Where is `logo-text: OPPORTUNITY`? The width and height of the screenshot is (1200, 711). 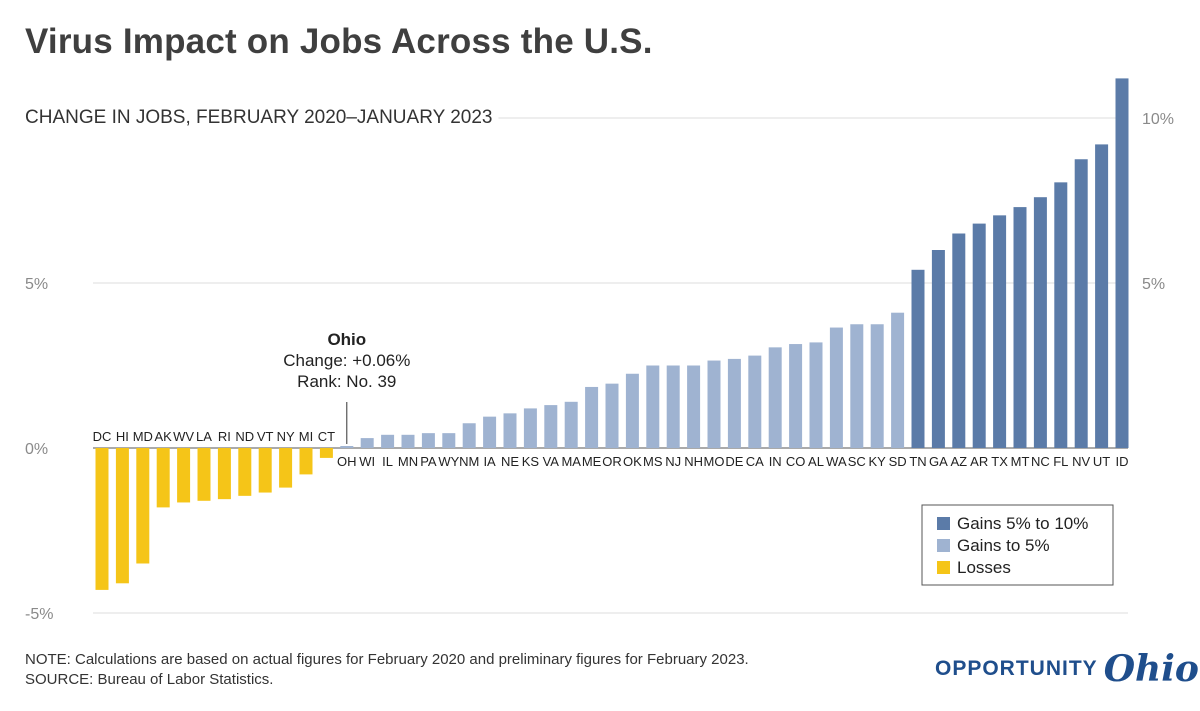
logo-text: OPPORTUNITY is located at coordinates (1016, 668).